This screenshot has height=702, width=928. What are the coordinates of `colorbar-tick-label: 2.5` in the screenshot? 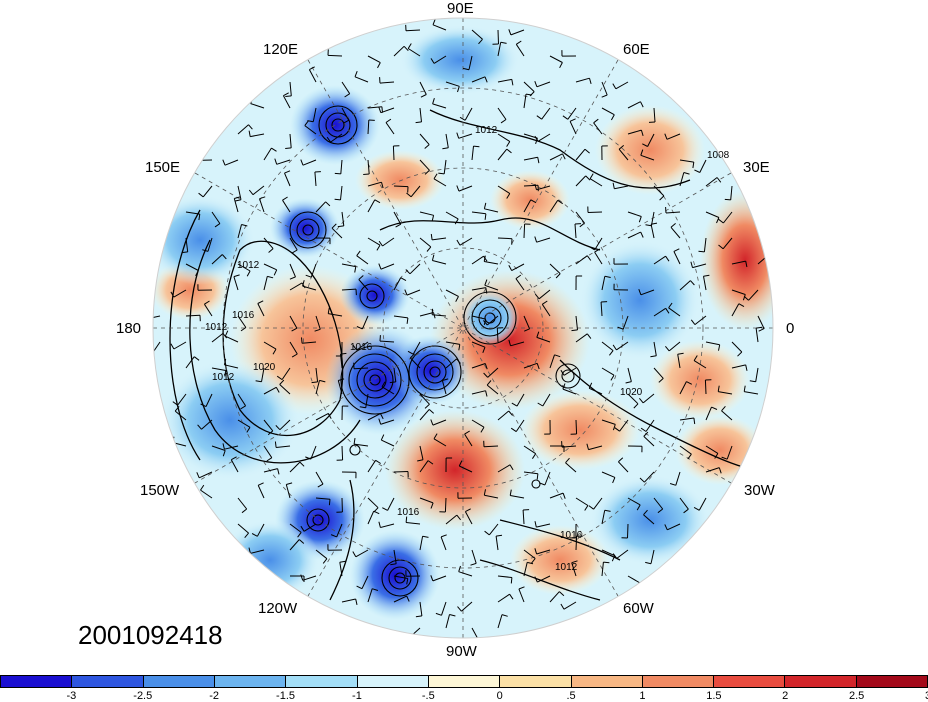 It's located at (856, 696).